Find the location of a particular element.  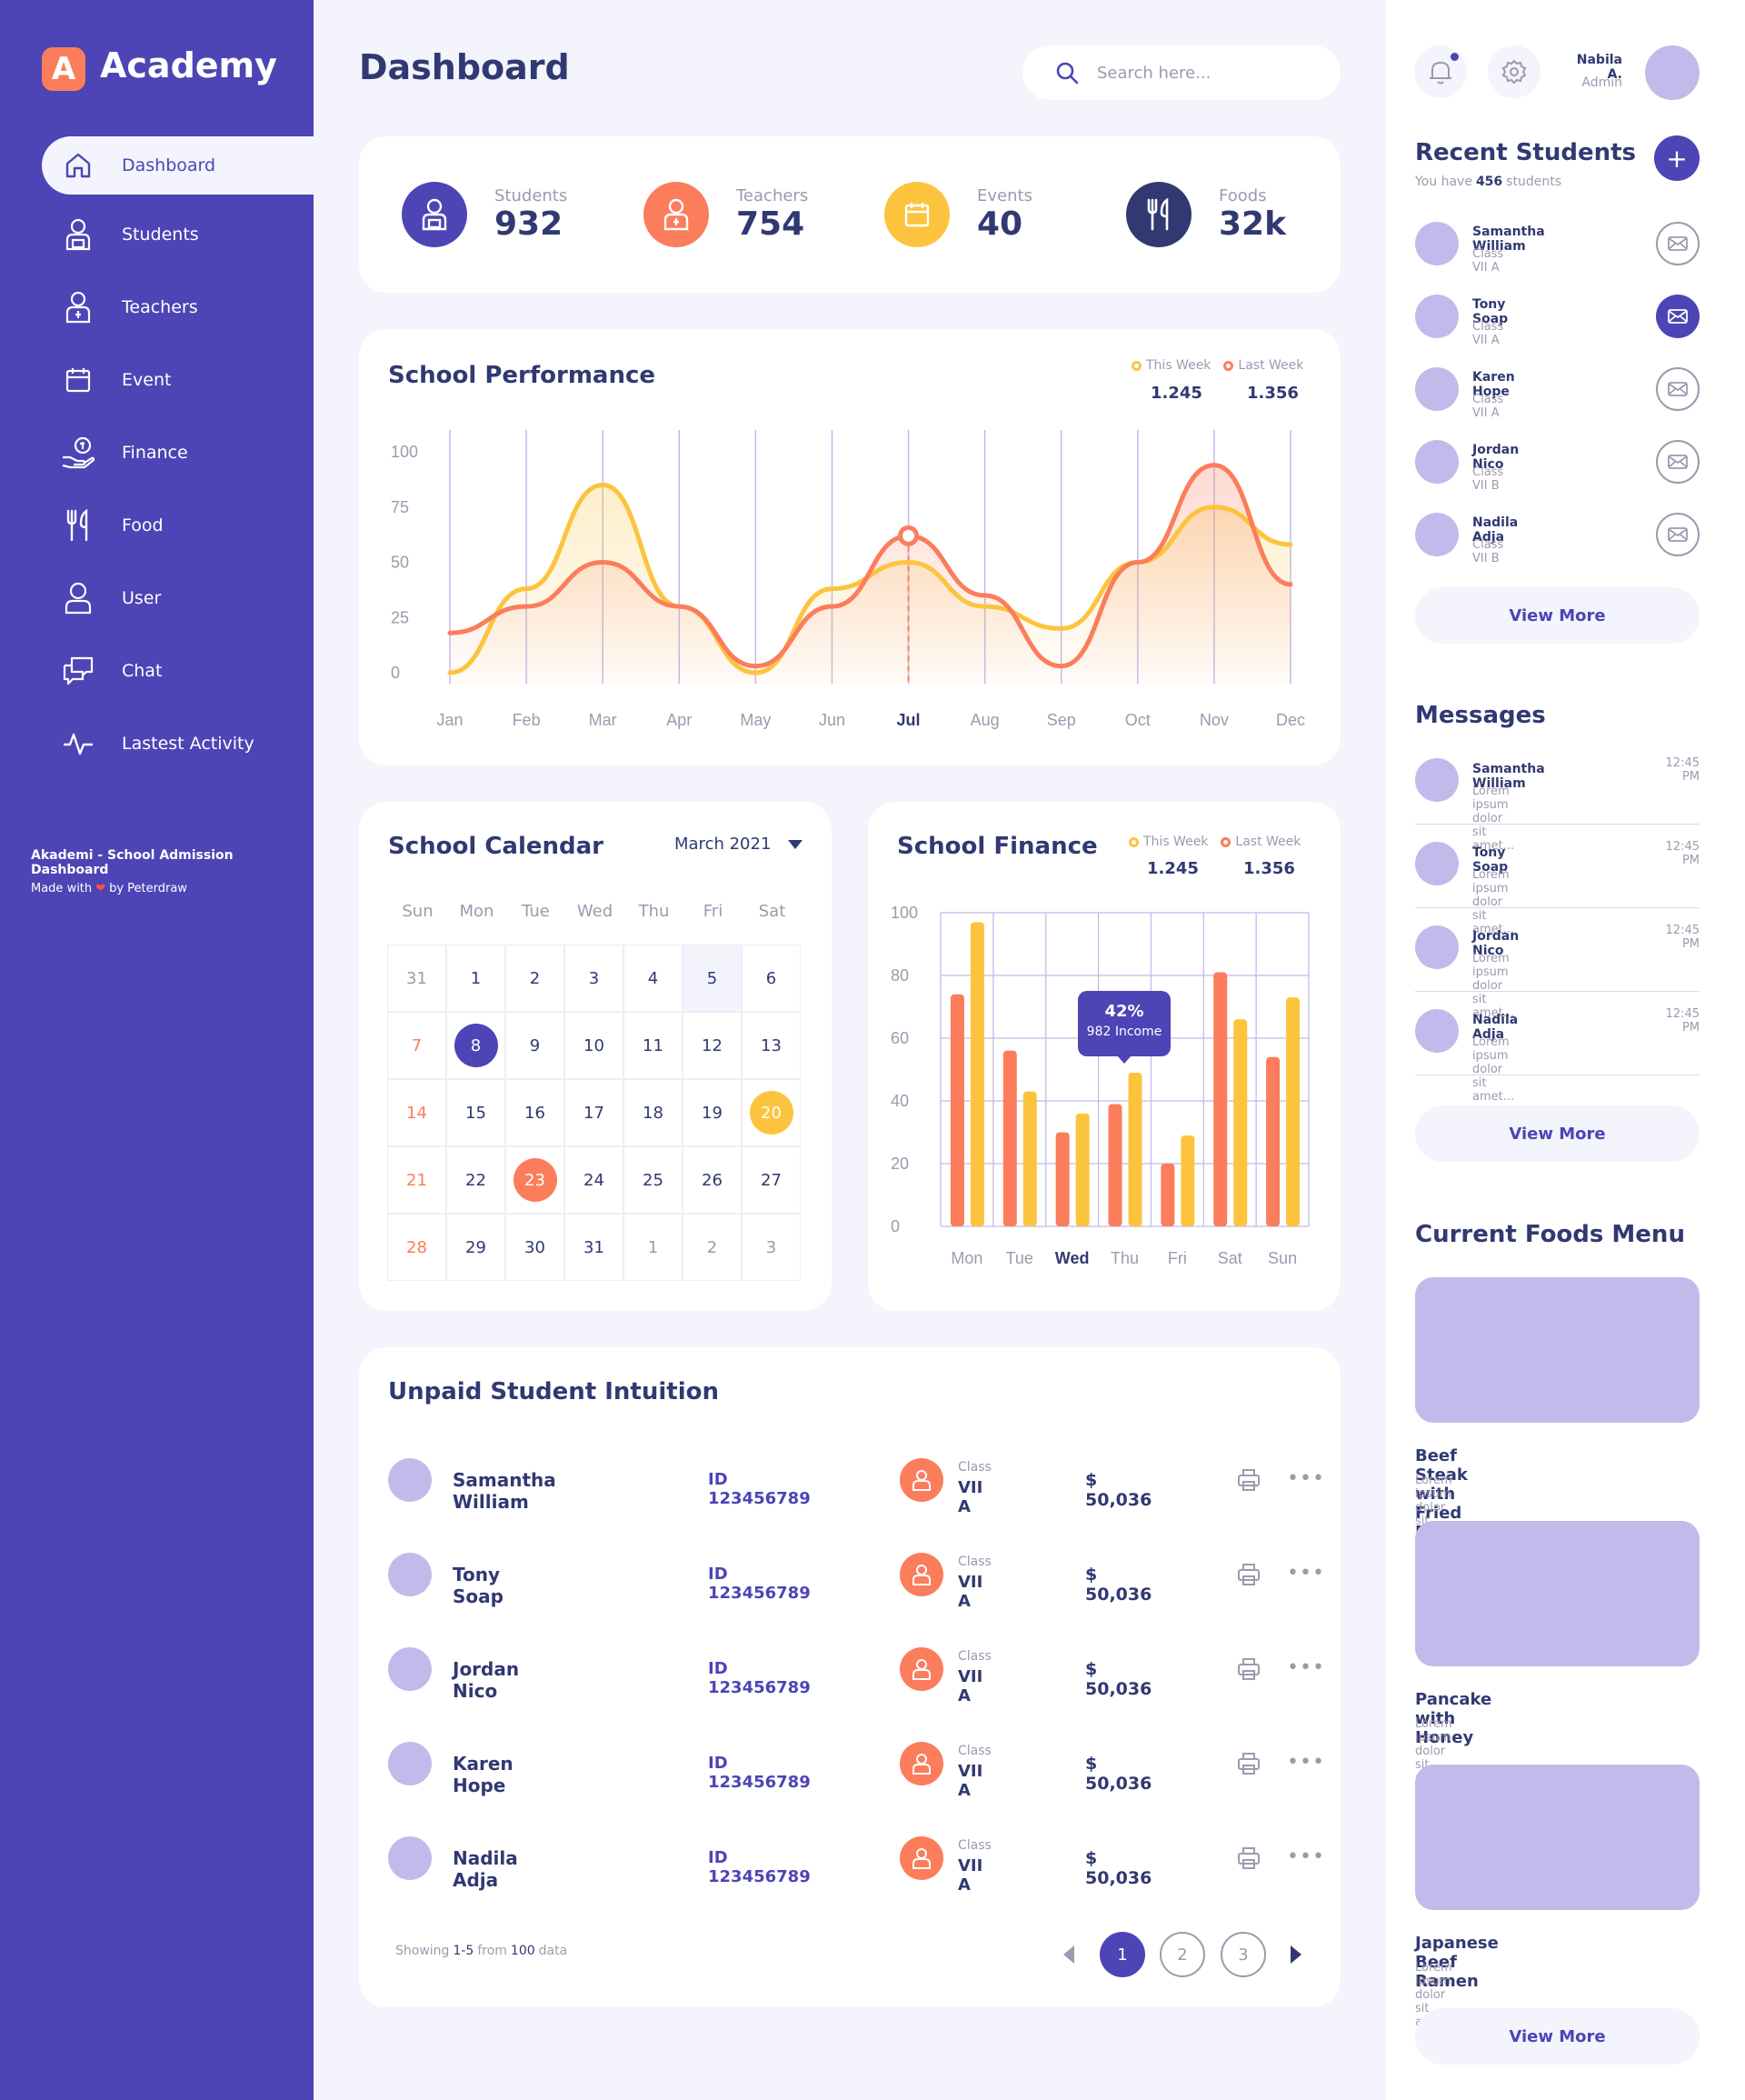

prev-page-button is located at coordinates (1069, 1955).